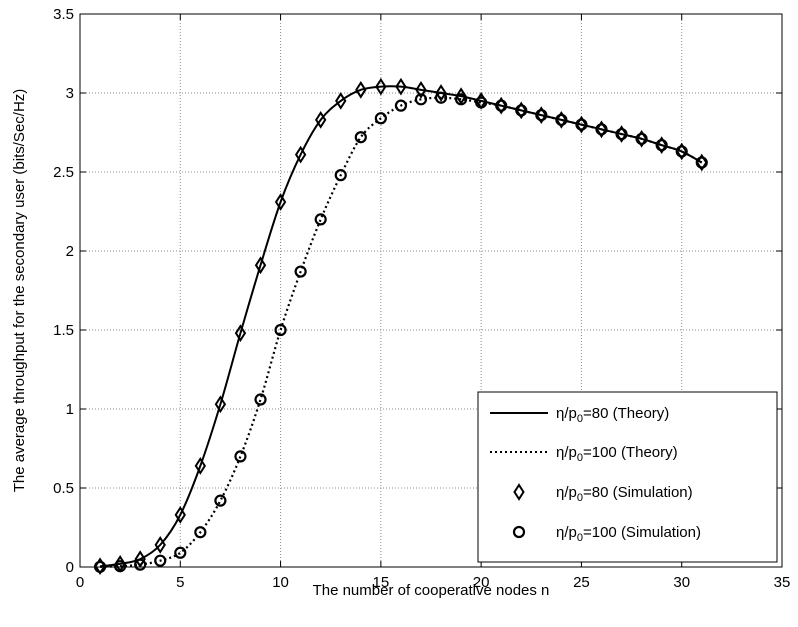 The image size is (798, 627). What do you see at coordinates (70, 567) in the screenshot?
I see `y-tick-label: 0` at bounding box center [70, 567].